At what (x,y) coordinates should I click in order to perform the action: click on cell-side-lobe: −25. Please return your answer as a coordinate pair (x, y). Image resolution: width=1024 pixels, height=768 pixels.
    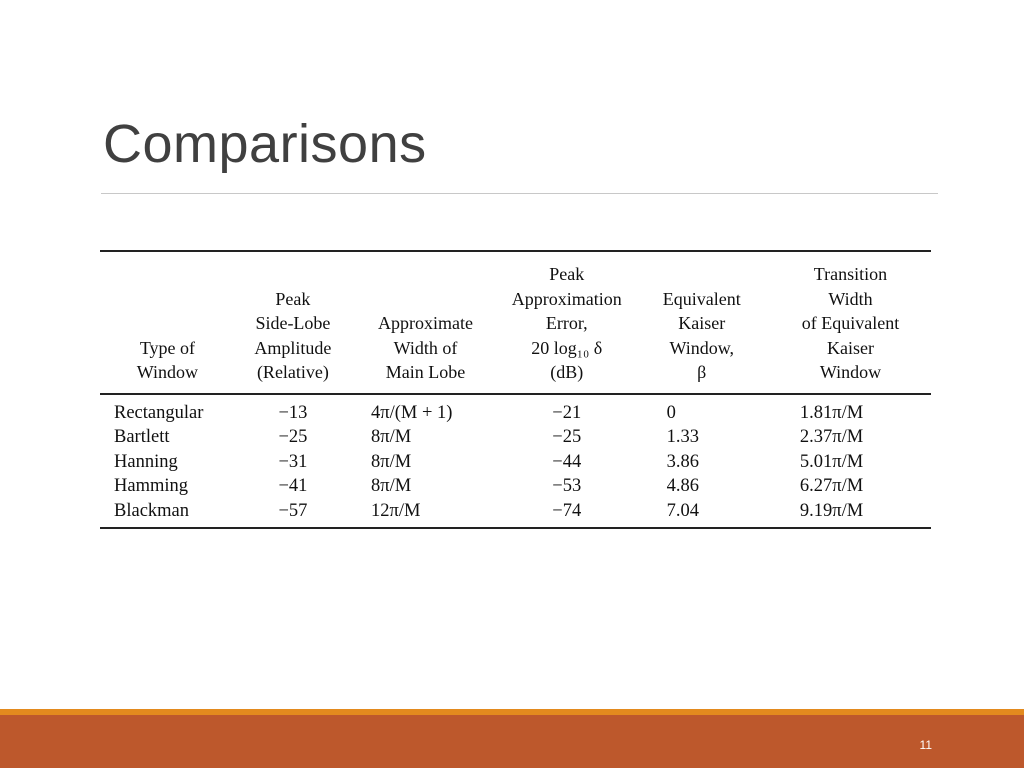
    Looking at the image, I should click on (293, 437).